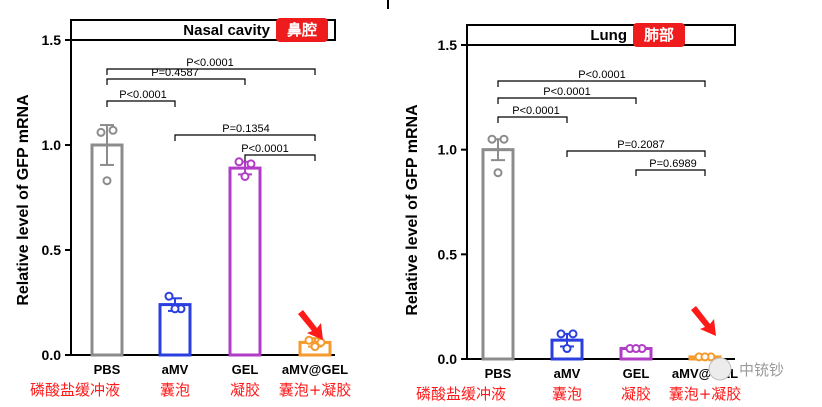  I want to click on p-value-label: P=0.4587, so click(174, 73).